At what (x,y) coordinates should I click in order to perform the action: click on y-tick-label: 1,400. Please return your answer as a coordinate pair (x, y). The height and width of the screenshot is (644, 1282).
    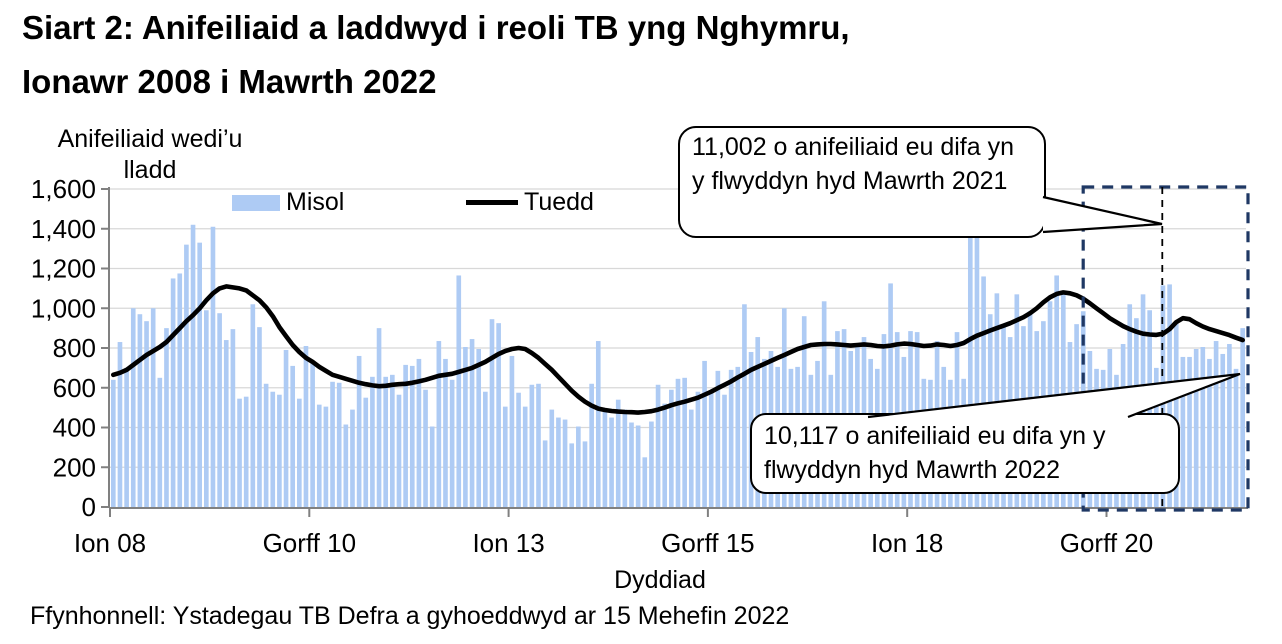
    Looking at the image, I should click on (63, 229).